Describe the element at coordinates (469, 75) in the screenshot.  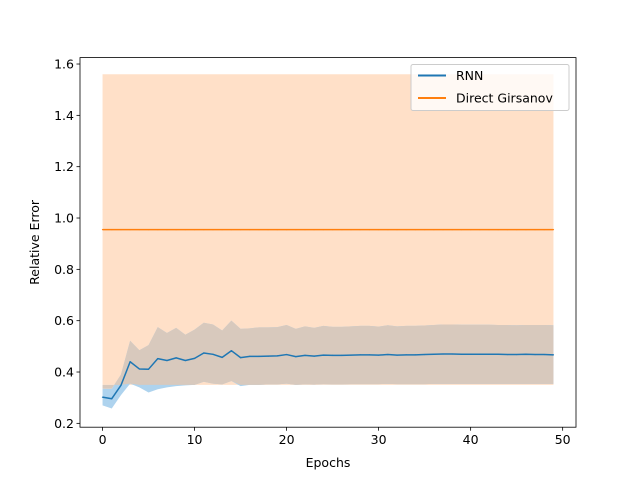
I see `legend-label-rnn: RNN` at that location.